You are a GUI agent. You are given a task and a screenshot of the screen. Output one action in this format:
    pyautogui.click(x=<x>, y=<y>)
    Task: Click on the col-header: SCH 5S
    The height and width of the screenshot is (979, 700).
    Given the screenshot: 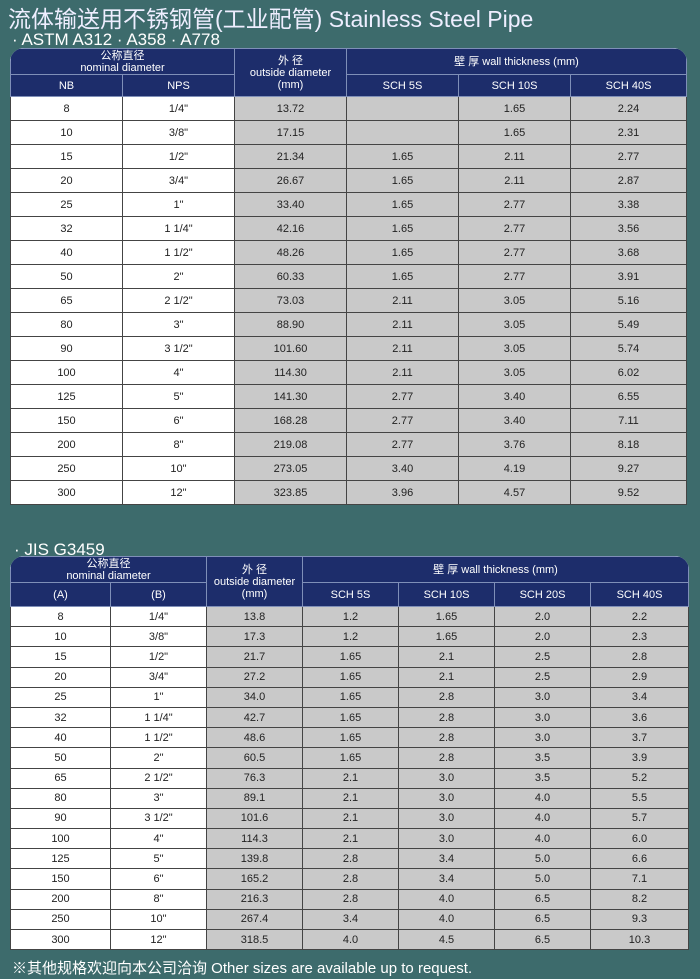 What is the action you would take?
    pyautogui.click(x=402, y=85)
    